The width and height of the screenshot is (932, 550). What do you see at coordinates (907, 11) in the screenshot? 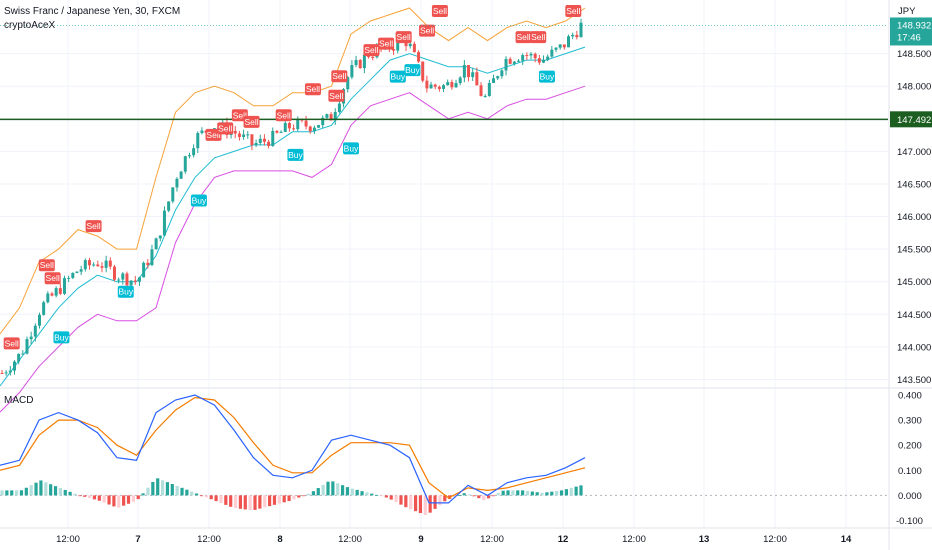
I see `currency-label: JPY` at bounding box center [907, 11].